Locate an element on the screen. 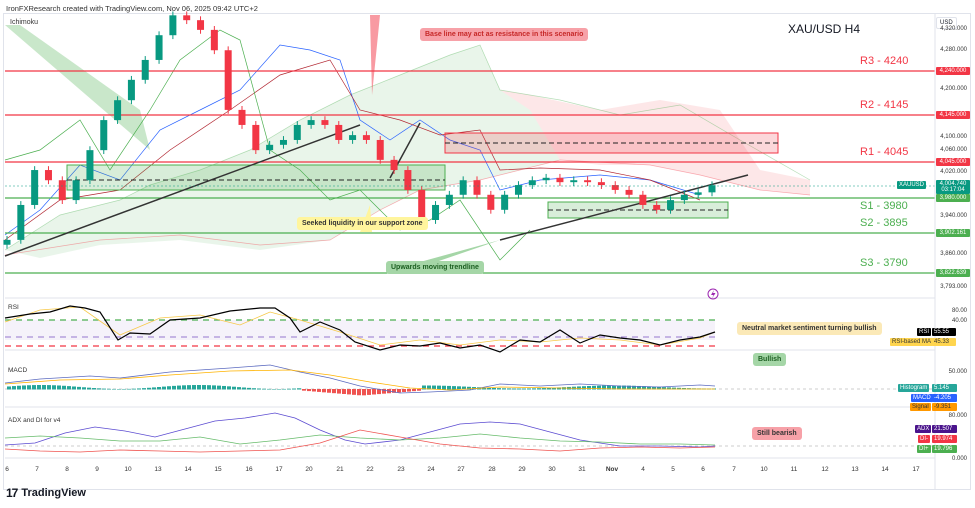  level-label: R3 - 4240 is located at coordinates (884, 61).